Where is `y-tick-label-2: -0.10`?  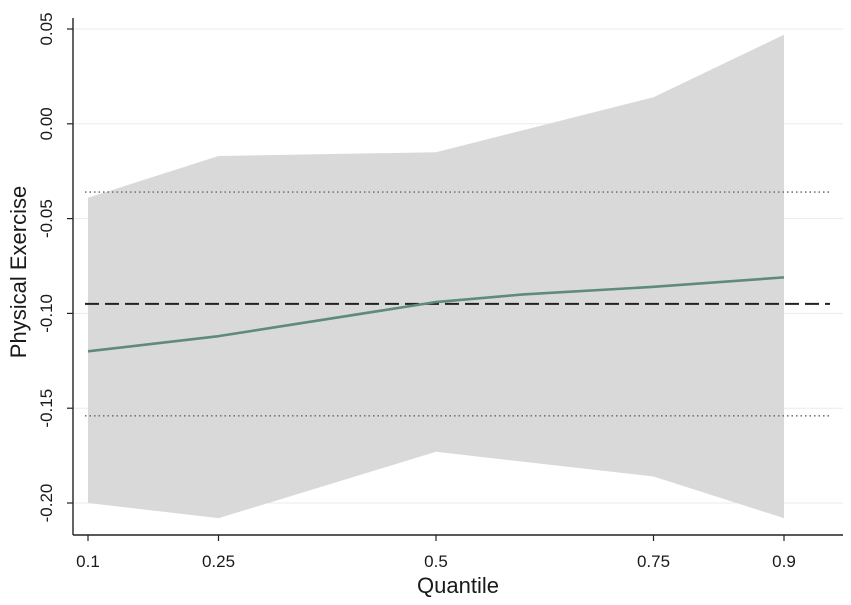
y-tick-label-2: -0.10 is located at coordinates (46, 313).